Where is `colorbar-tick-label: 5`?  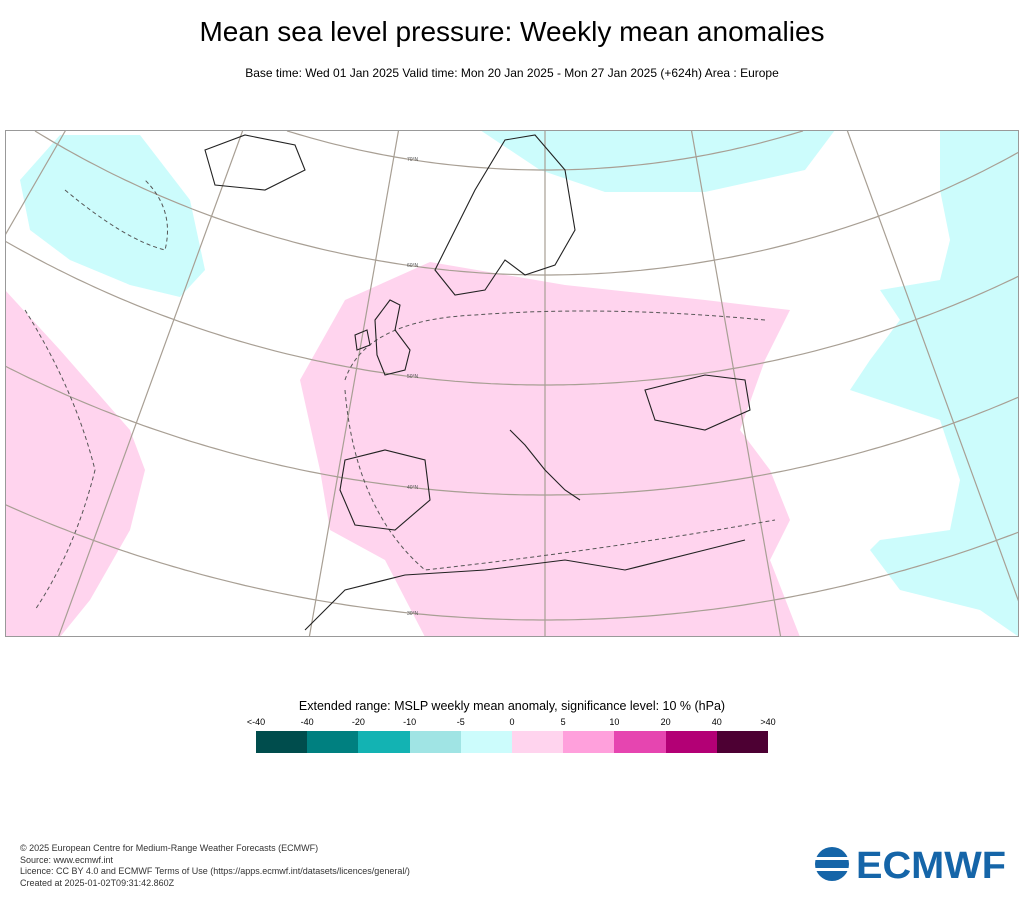
colorbar-tick-label: 5 is located at coordinates (563, 722).